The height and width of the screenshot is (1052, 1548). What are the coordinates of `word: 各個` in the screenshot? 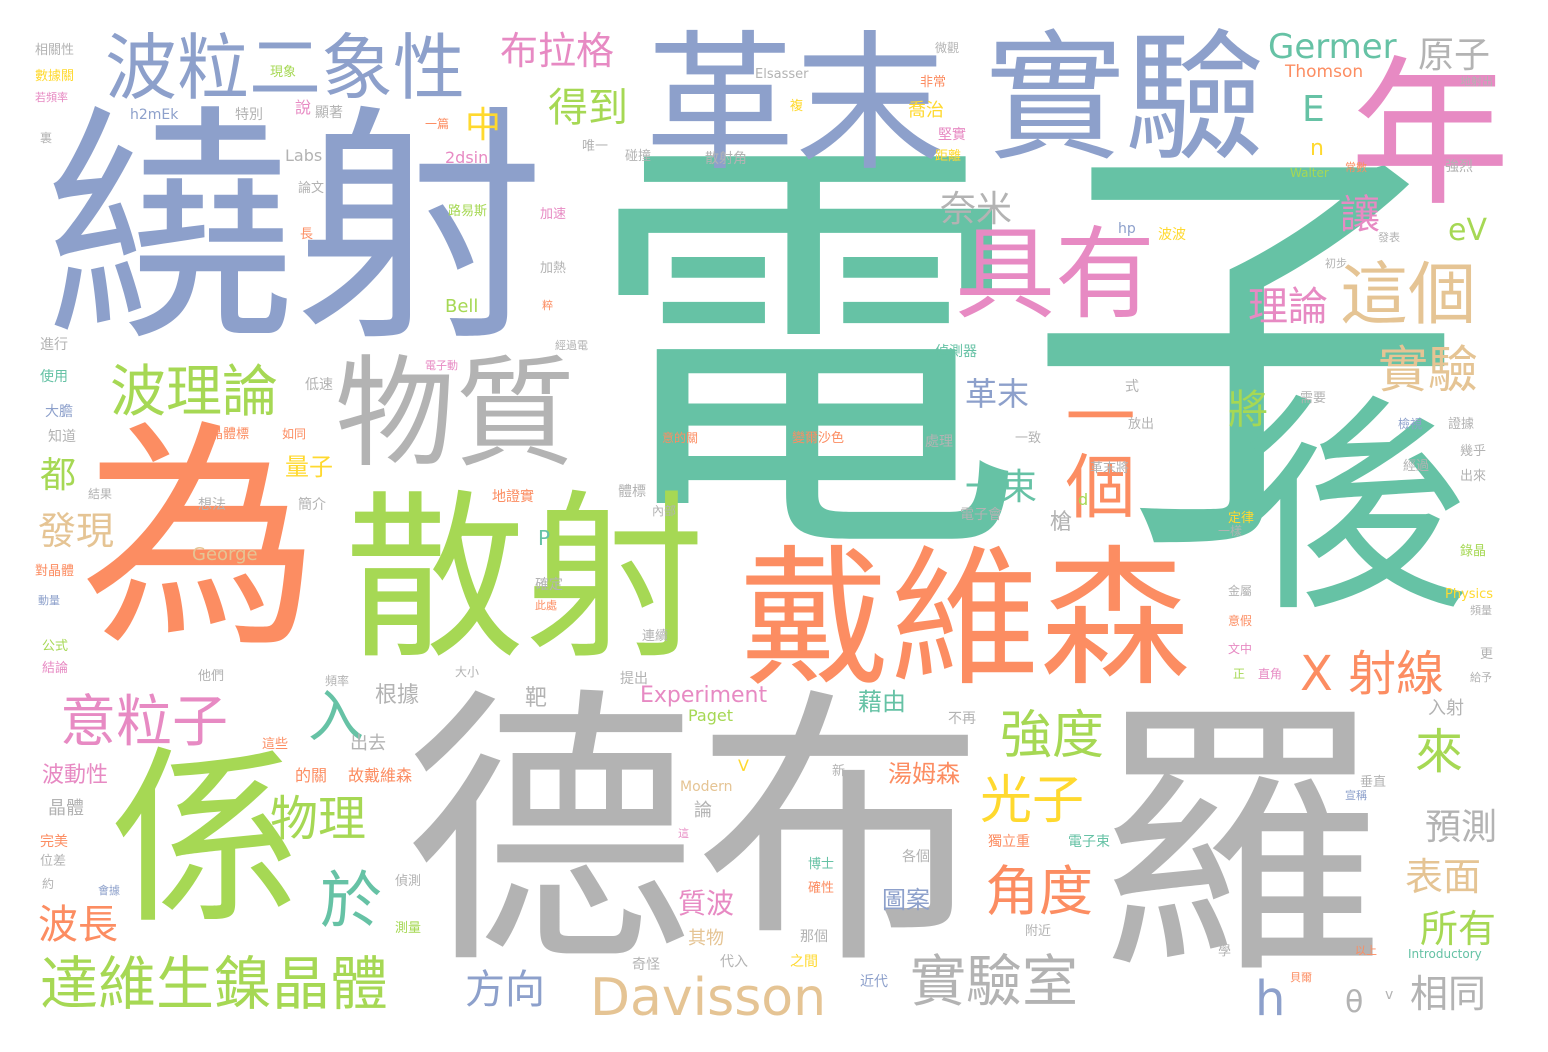 It's located at (916, 857).